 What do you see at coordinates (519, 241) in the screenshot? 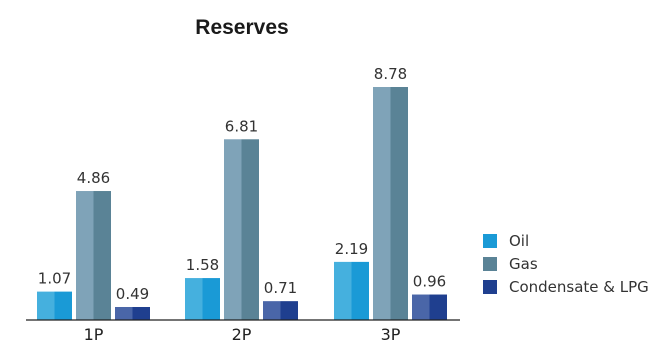
I see `legend-label: Oil` at bounding box center [519, 241].